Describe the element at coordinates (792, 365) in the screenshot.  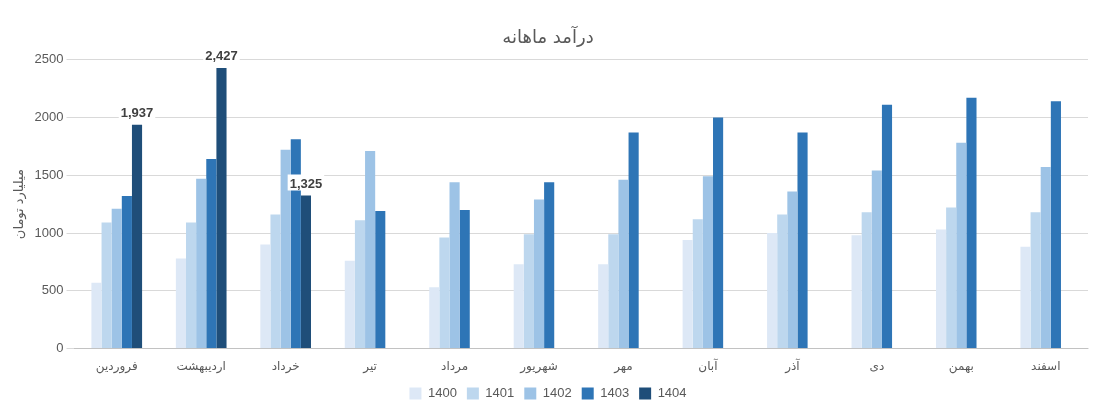
I see `x-tick-label: آذر` at that location.